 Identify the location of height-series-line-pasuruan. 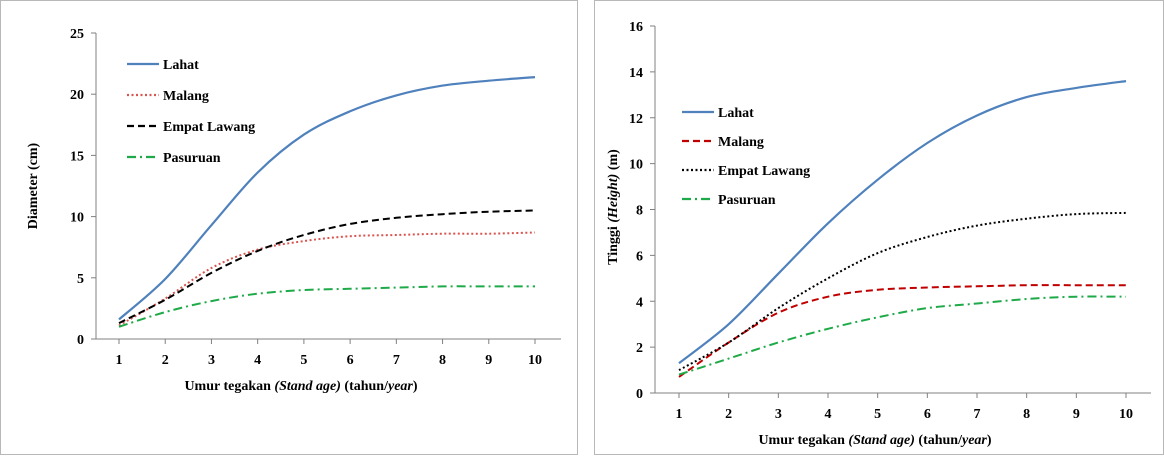
(902, 335).